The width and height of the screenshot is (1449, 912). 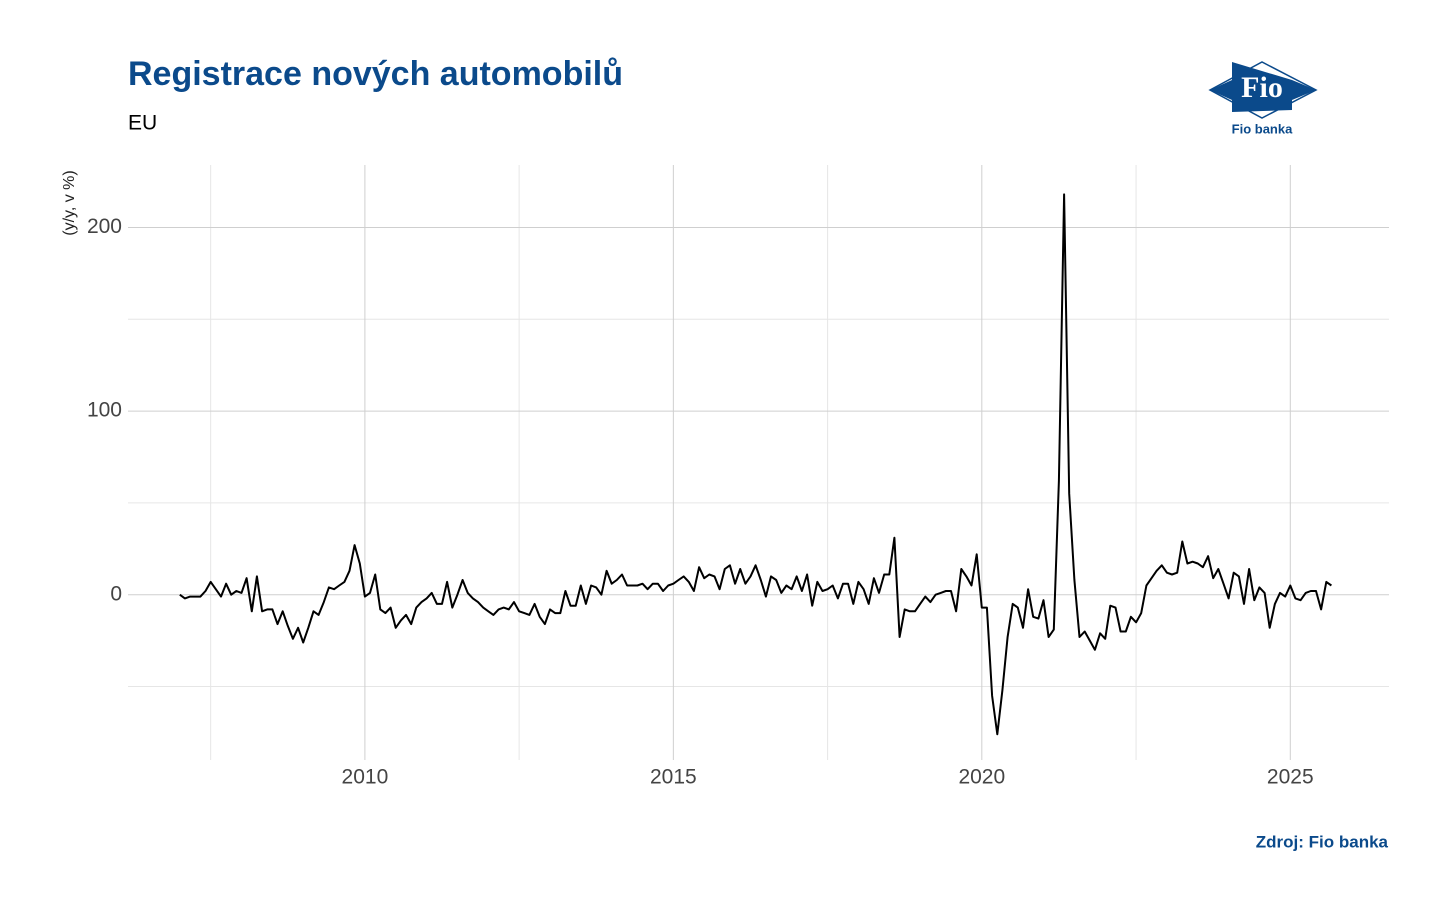 I want to click on logo-flag, so click(x=1262, y=87).